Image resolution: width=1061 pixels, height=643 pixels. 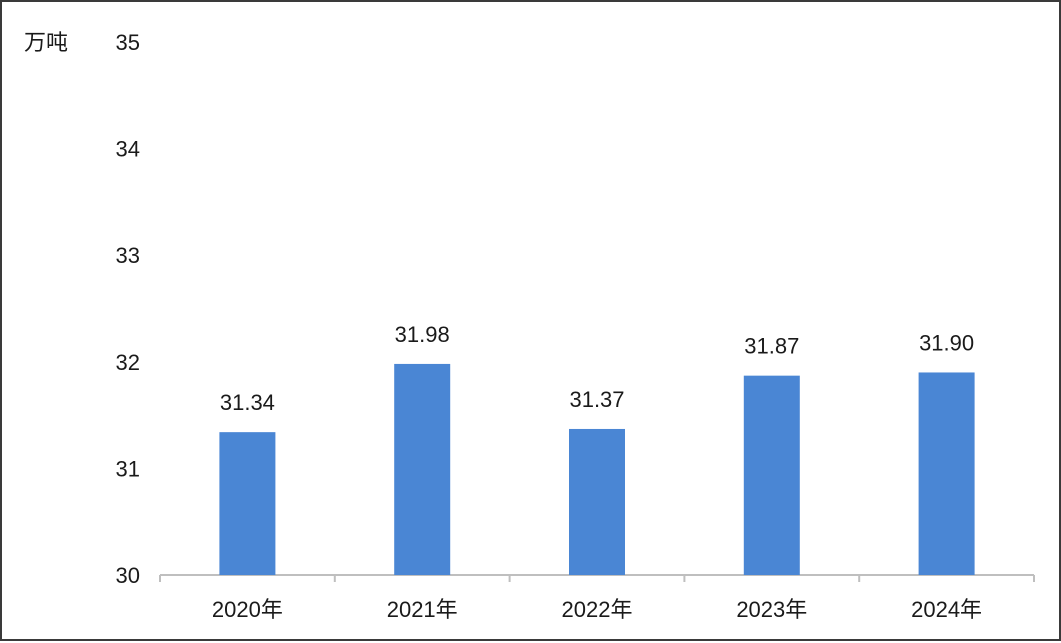 I want to click on y-tick-label: 31, so click(x=128, y=468).